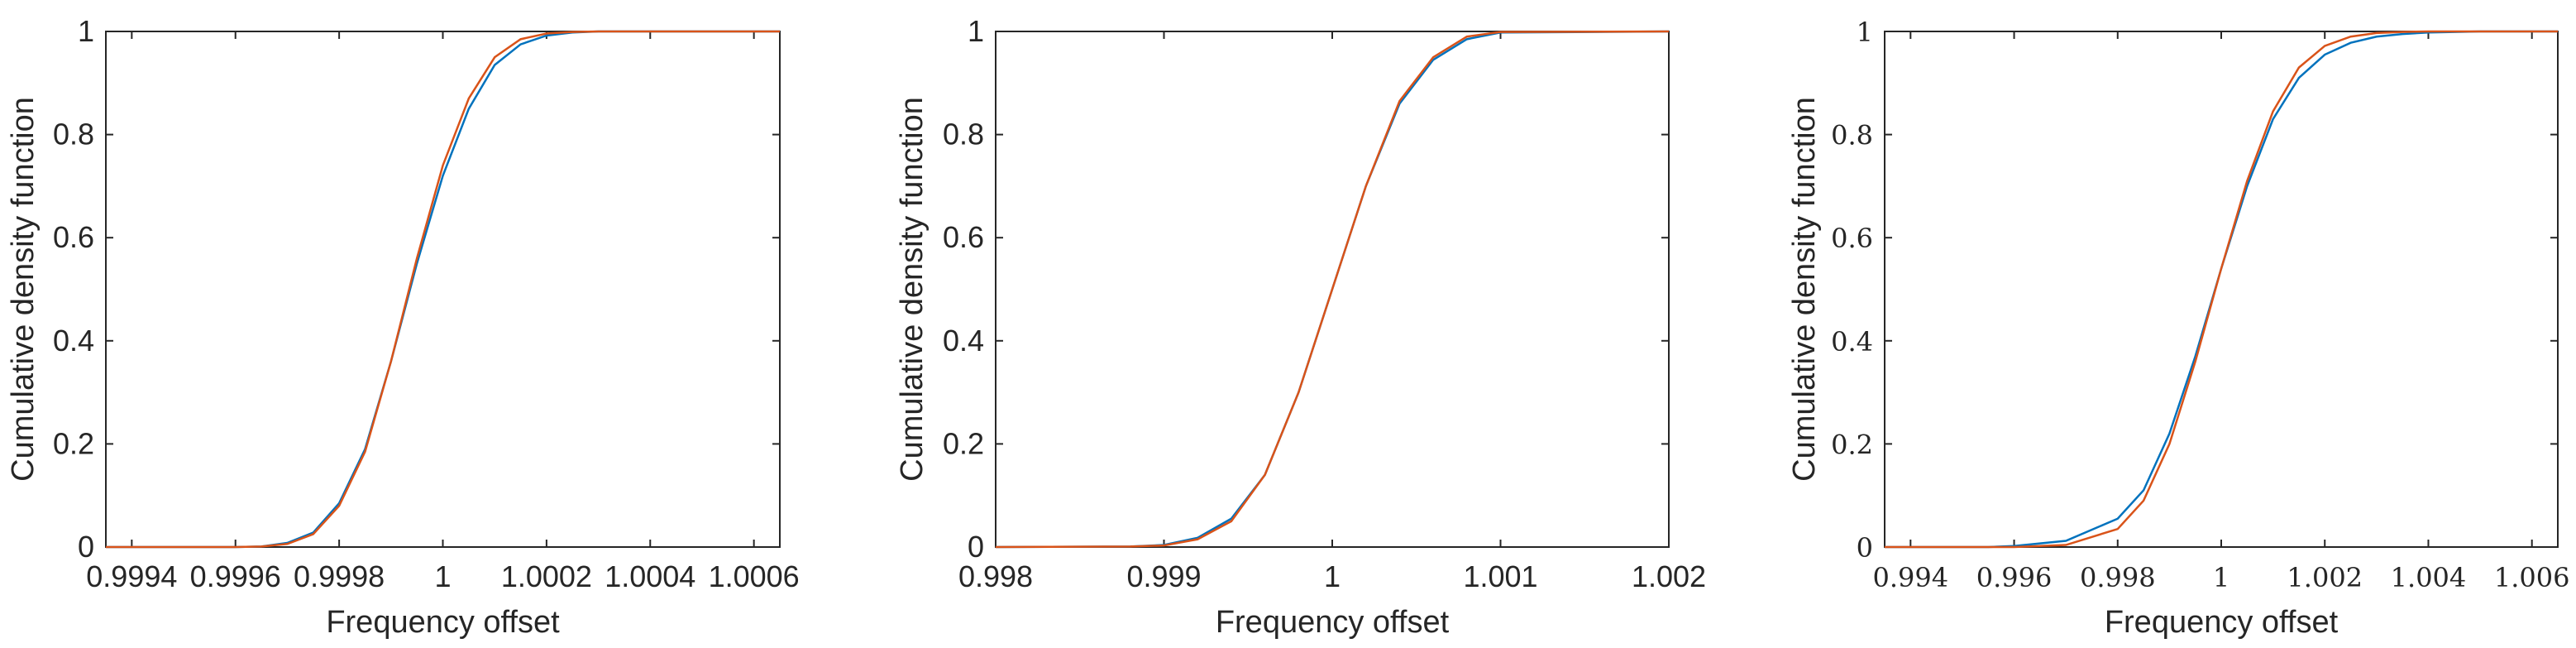 The image size is (2576, 648). Describe the element at coordinates (131, 576) in the screenshot. I see `x-tick-label: 0.9994` at that location.